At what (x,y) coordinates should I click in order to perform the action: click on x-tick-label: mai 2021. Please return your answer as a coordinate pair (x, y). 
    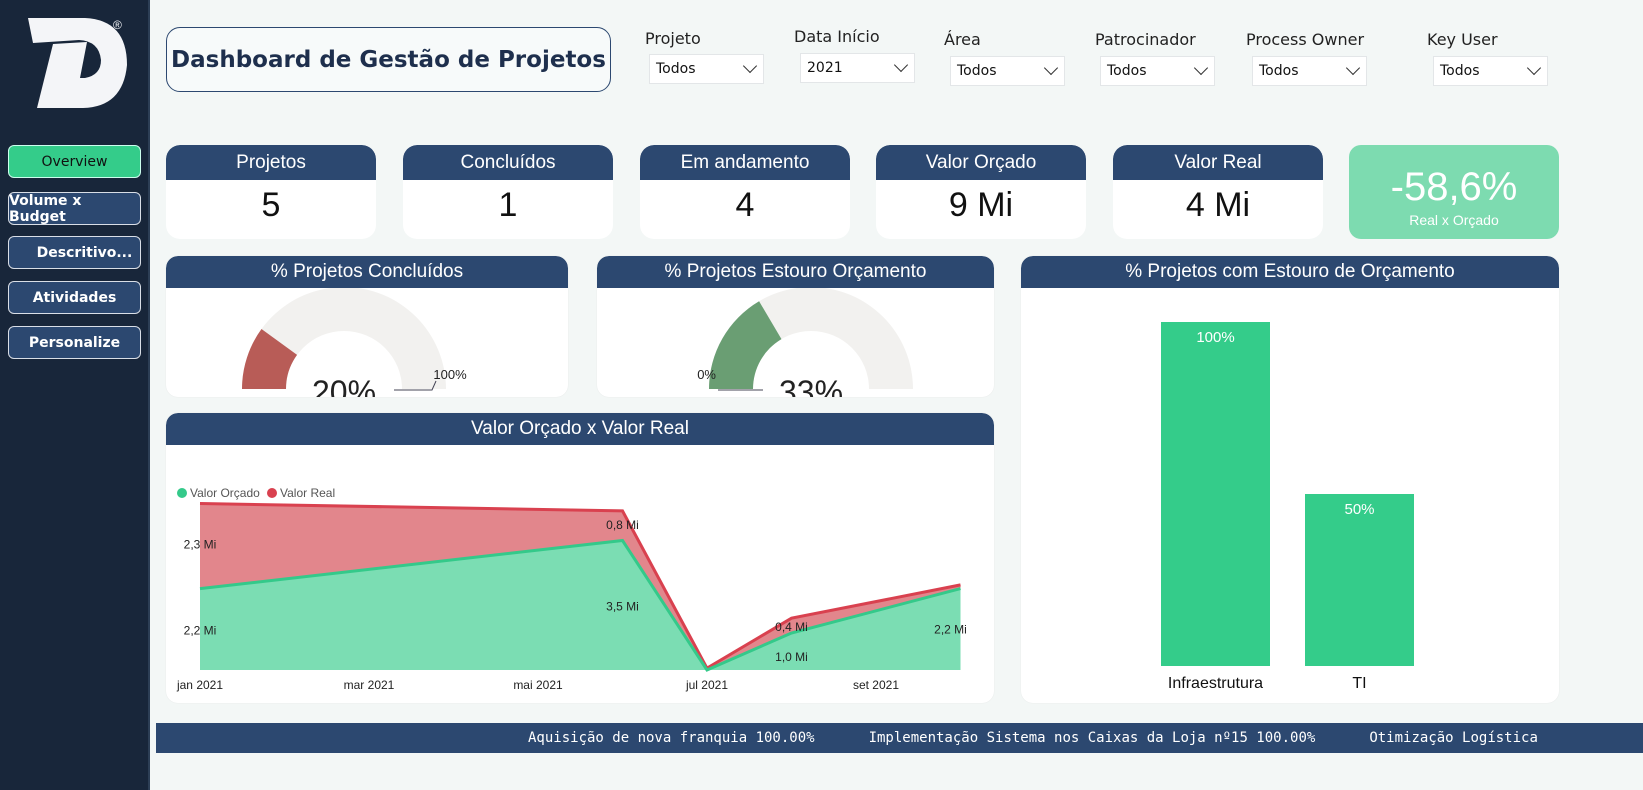
    Looking at the image, I should click on (538, 685).